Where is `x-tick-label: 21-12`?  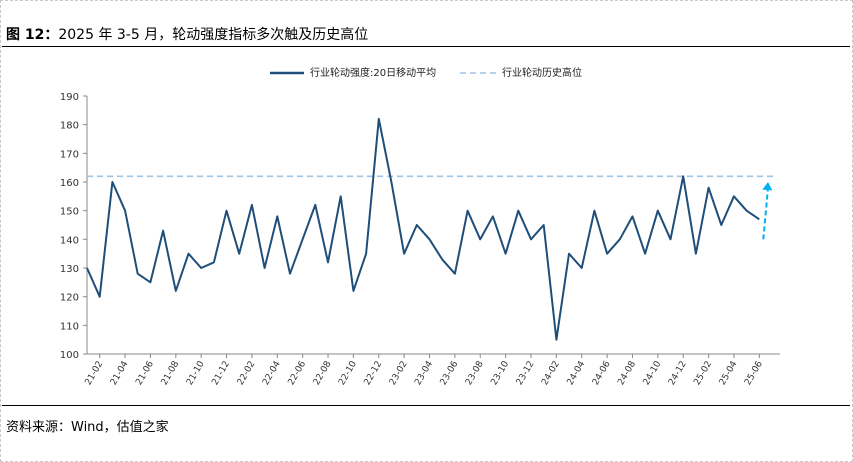
x-tick-label: 21-12 is located at coordinates (221, 374).